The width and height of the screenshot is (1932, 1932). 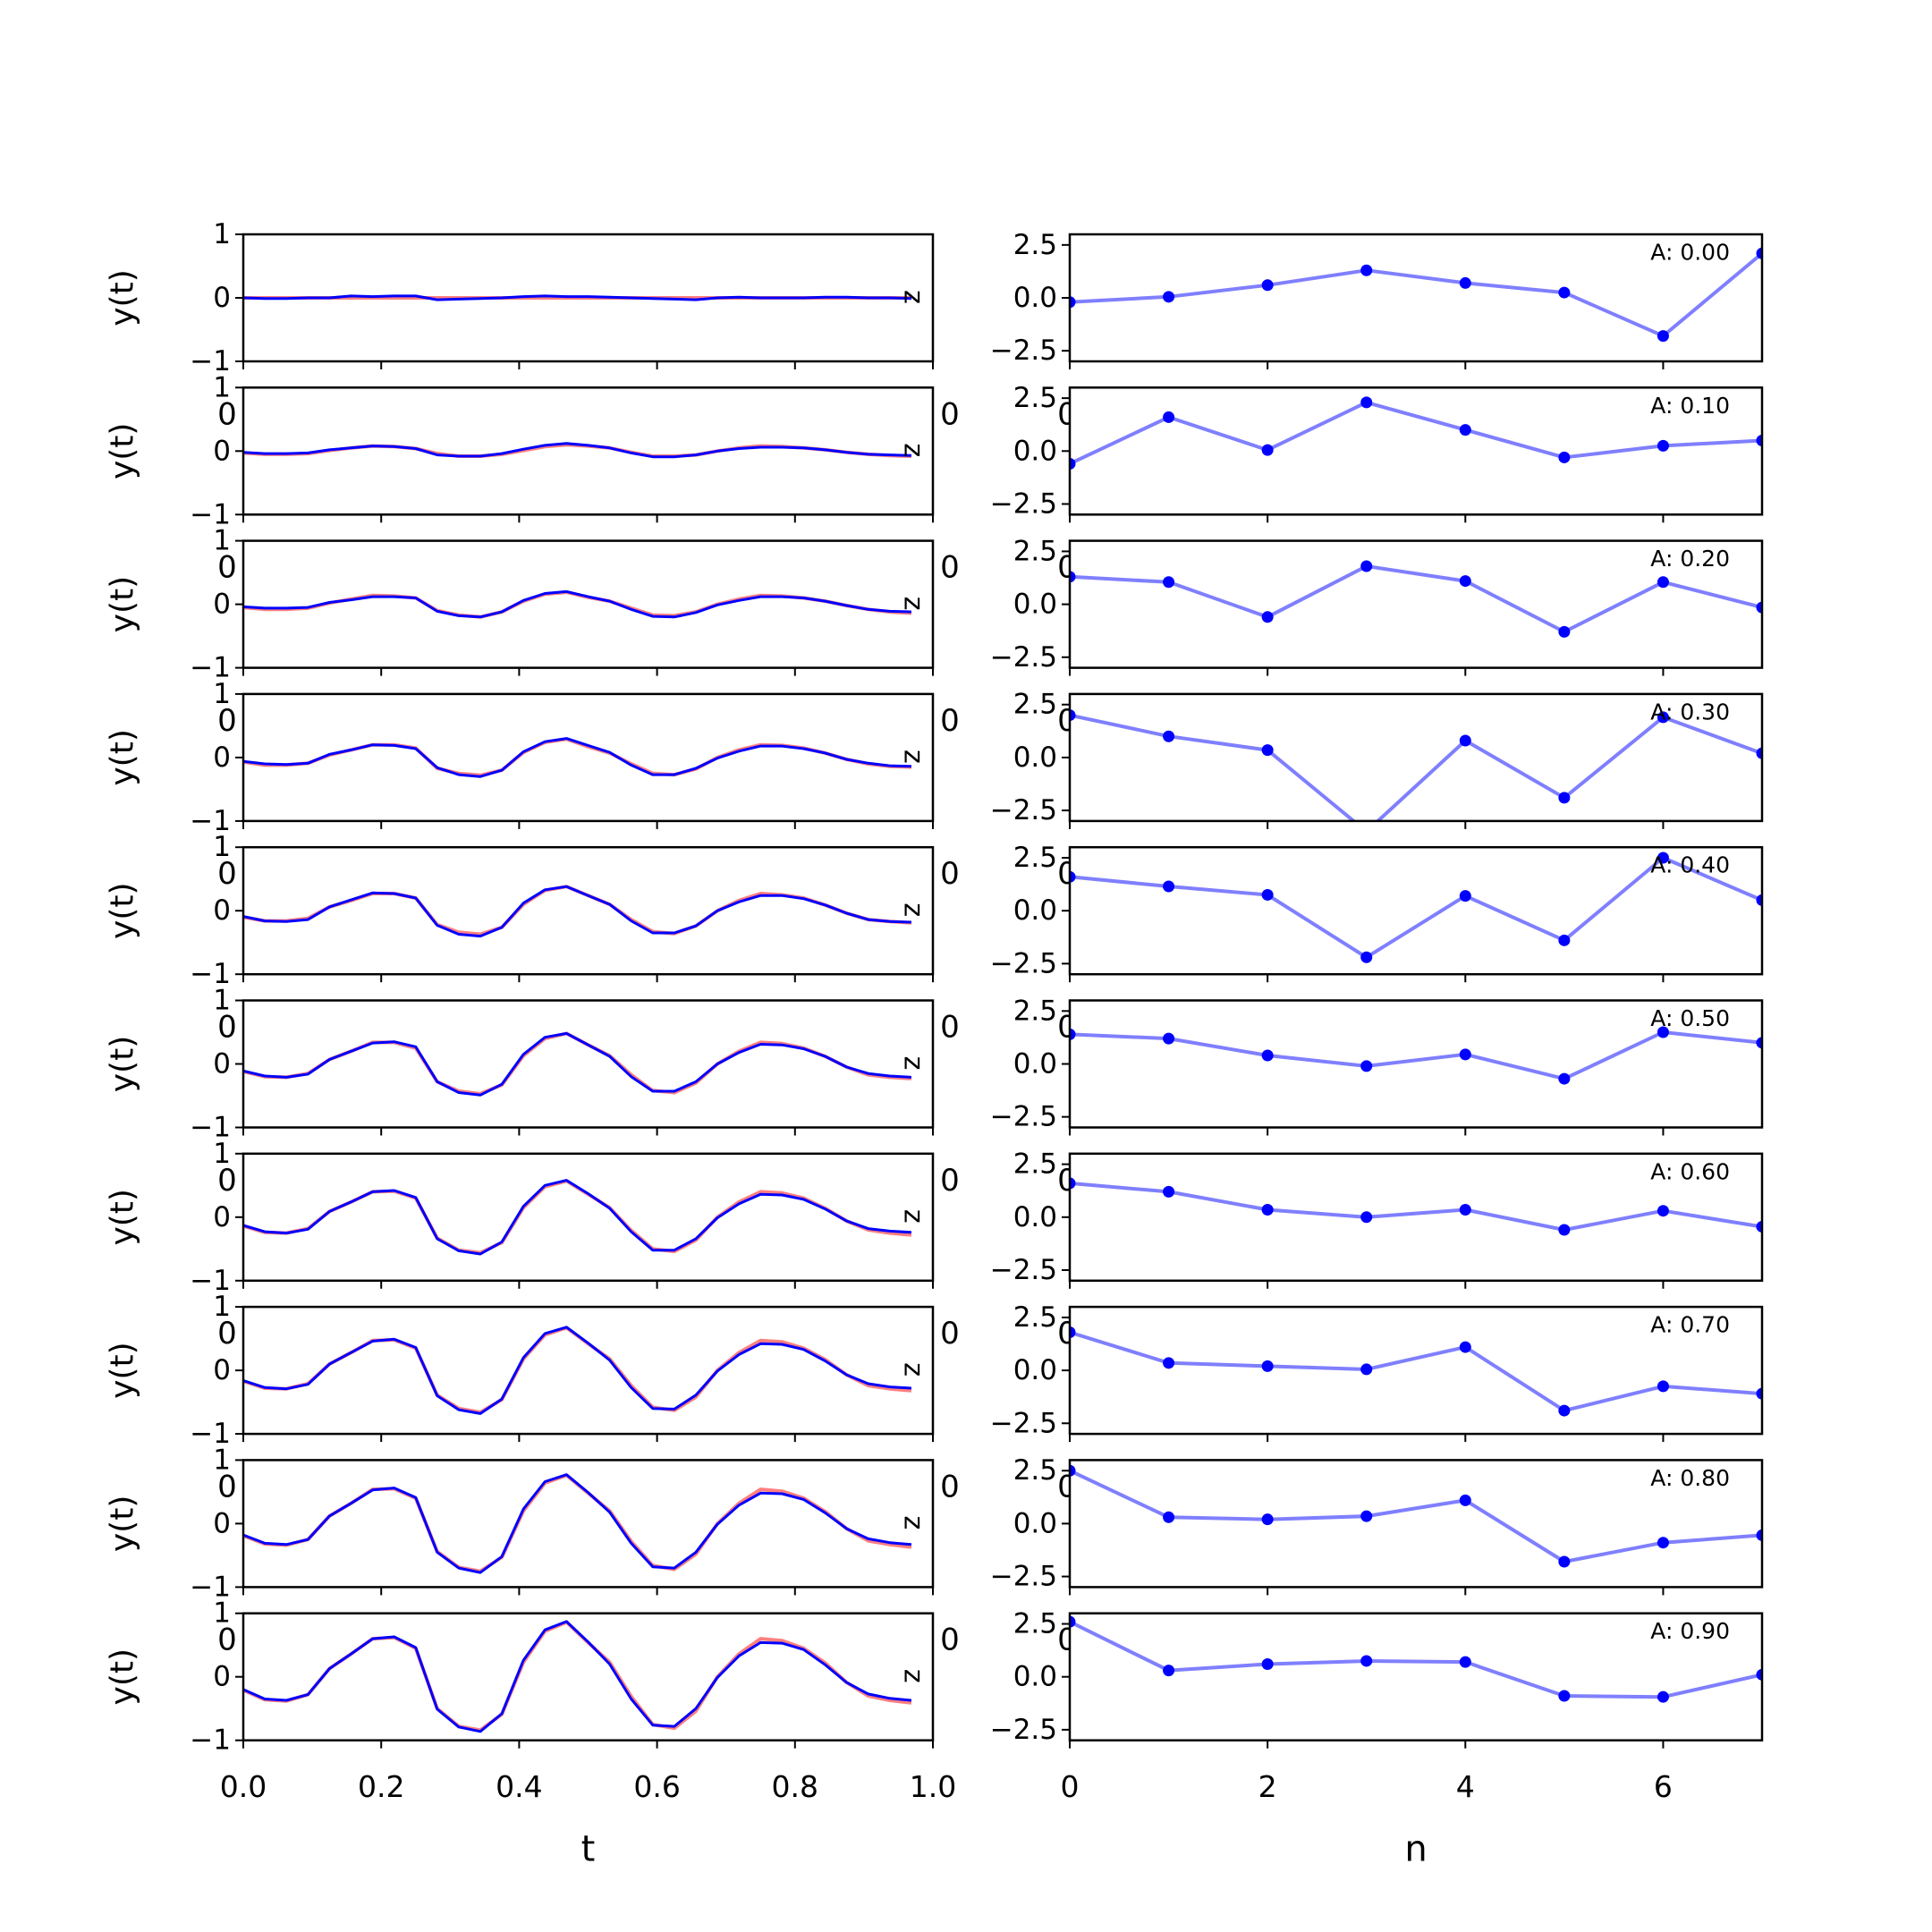 What do you see at coordinates (1690, 865) in the screenshot?
I see `amplitude-label: A: 0.40` at bounding box center [1690, 865].